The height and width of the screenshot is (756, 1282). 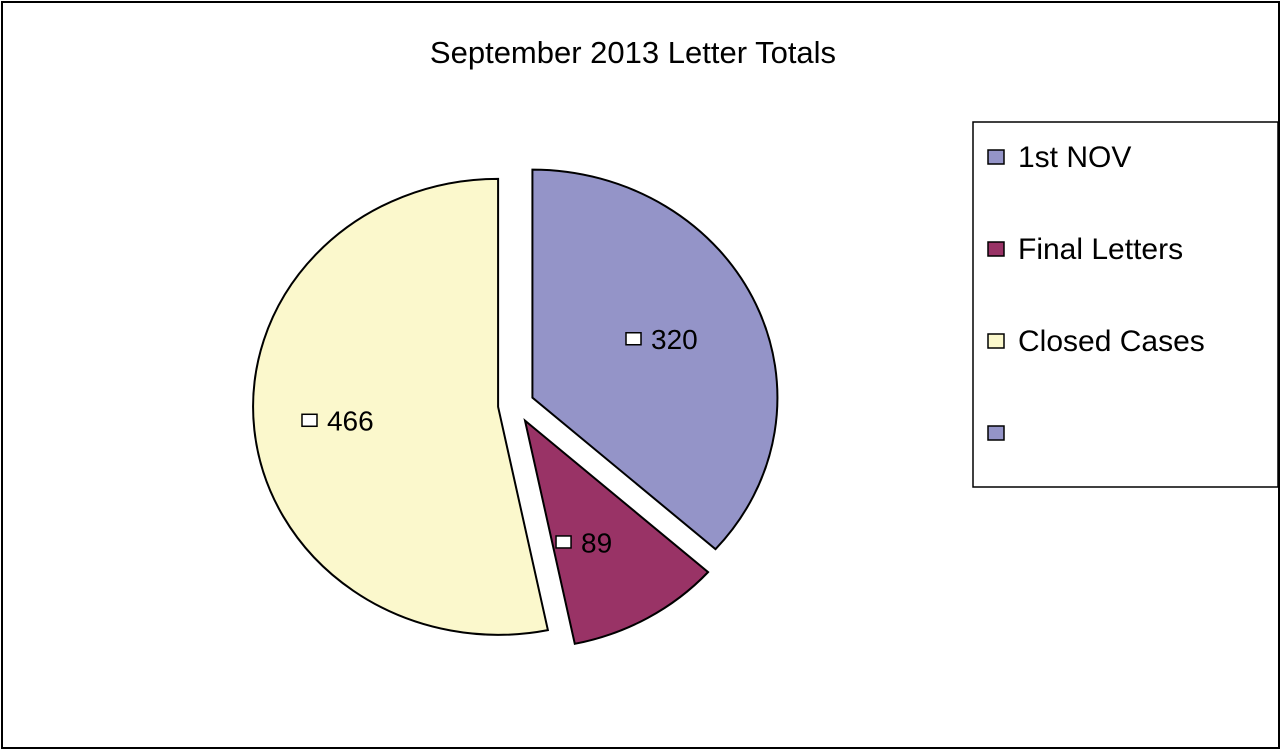 What do you see at coordinates (1074, 157) in the screenshot?
I see `legend-label: 1st NOV` at bounding box center [1074, 157].